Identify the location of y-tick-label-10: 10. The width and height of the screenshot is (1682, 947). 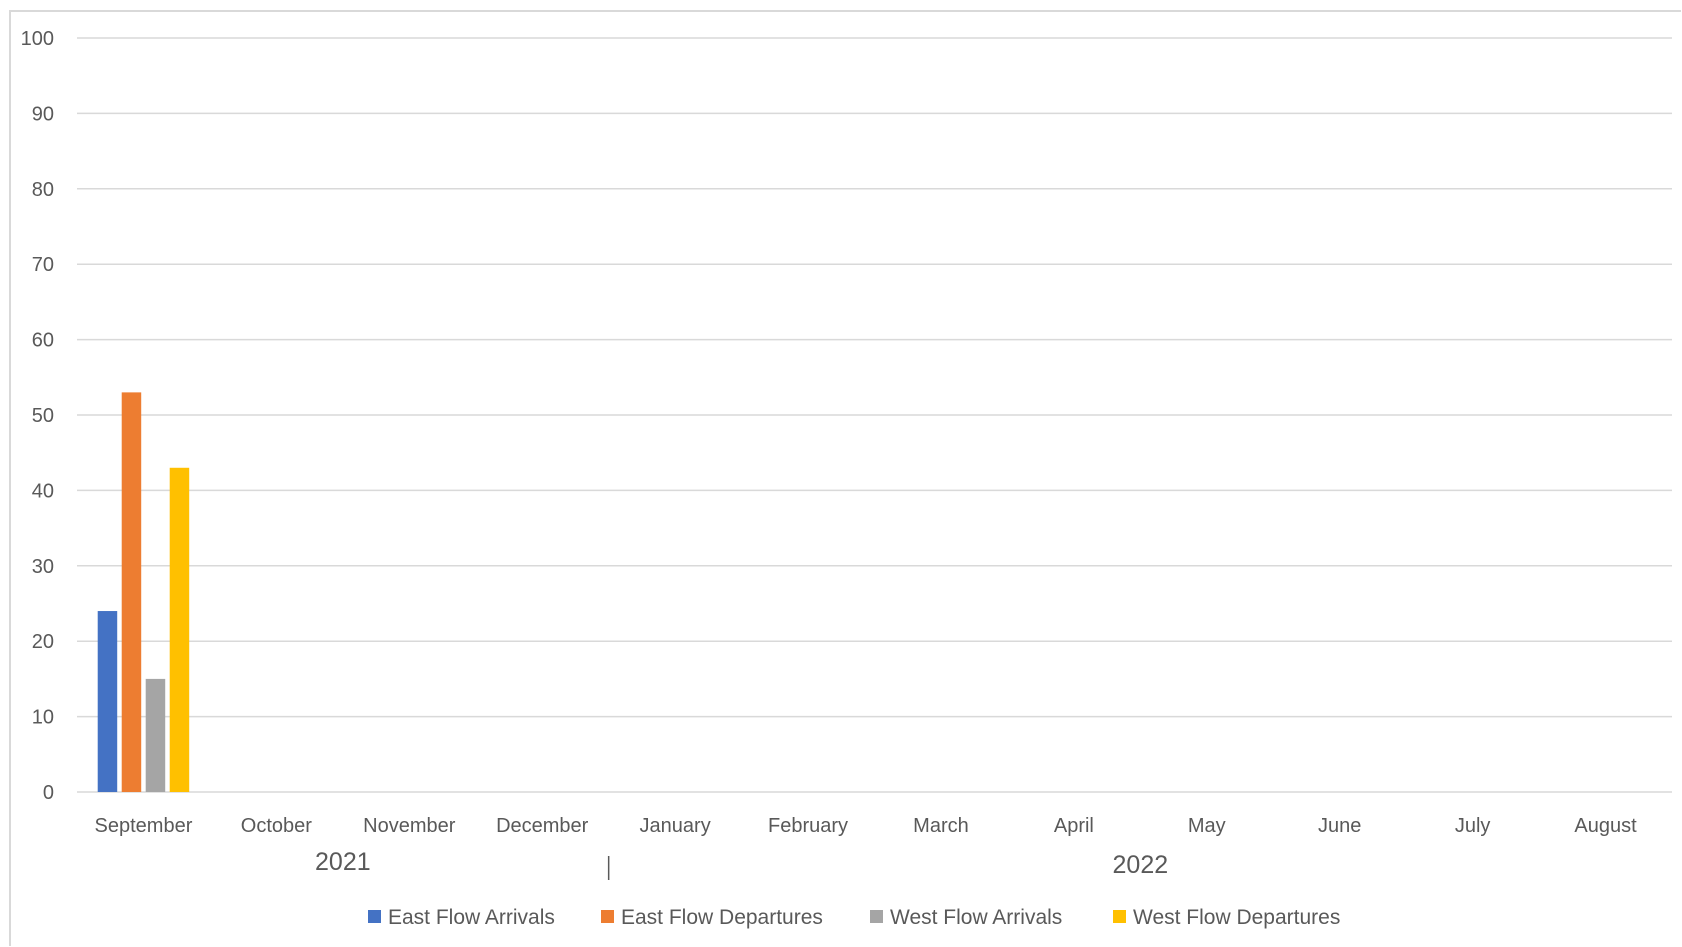
(43, 718).